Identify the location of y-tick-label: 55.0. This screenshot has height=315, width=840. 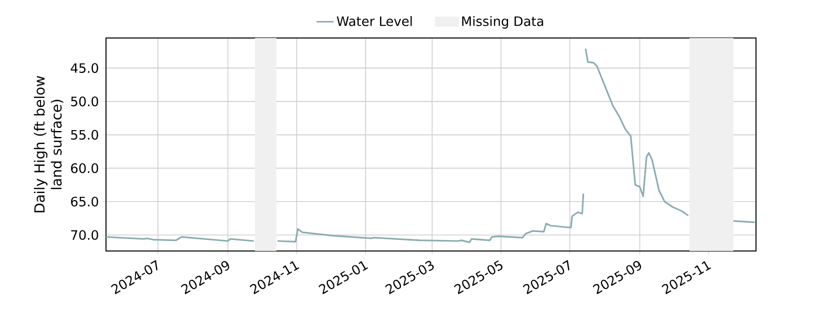
(84, 135).